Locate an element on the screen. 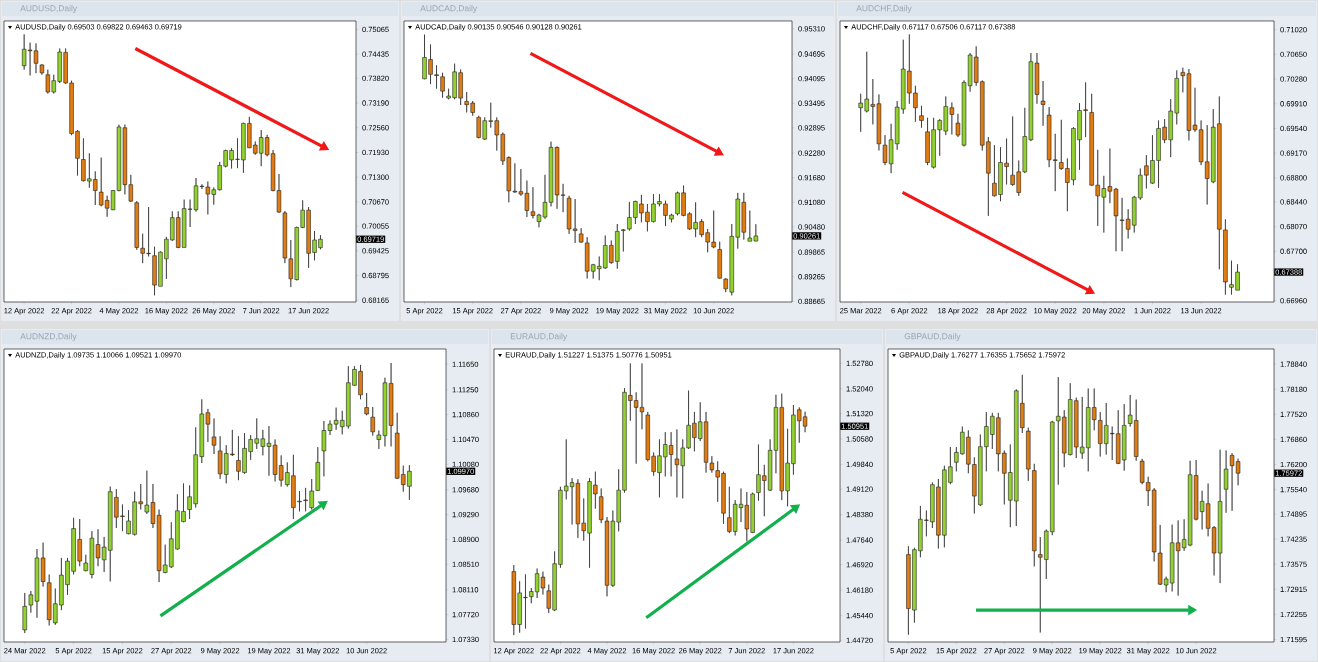 This screenshot has height=662, width=1318. chart-title: EURAUD,Daily is located at coordinates (539, 337).